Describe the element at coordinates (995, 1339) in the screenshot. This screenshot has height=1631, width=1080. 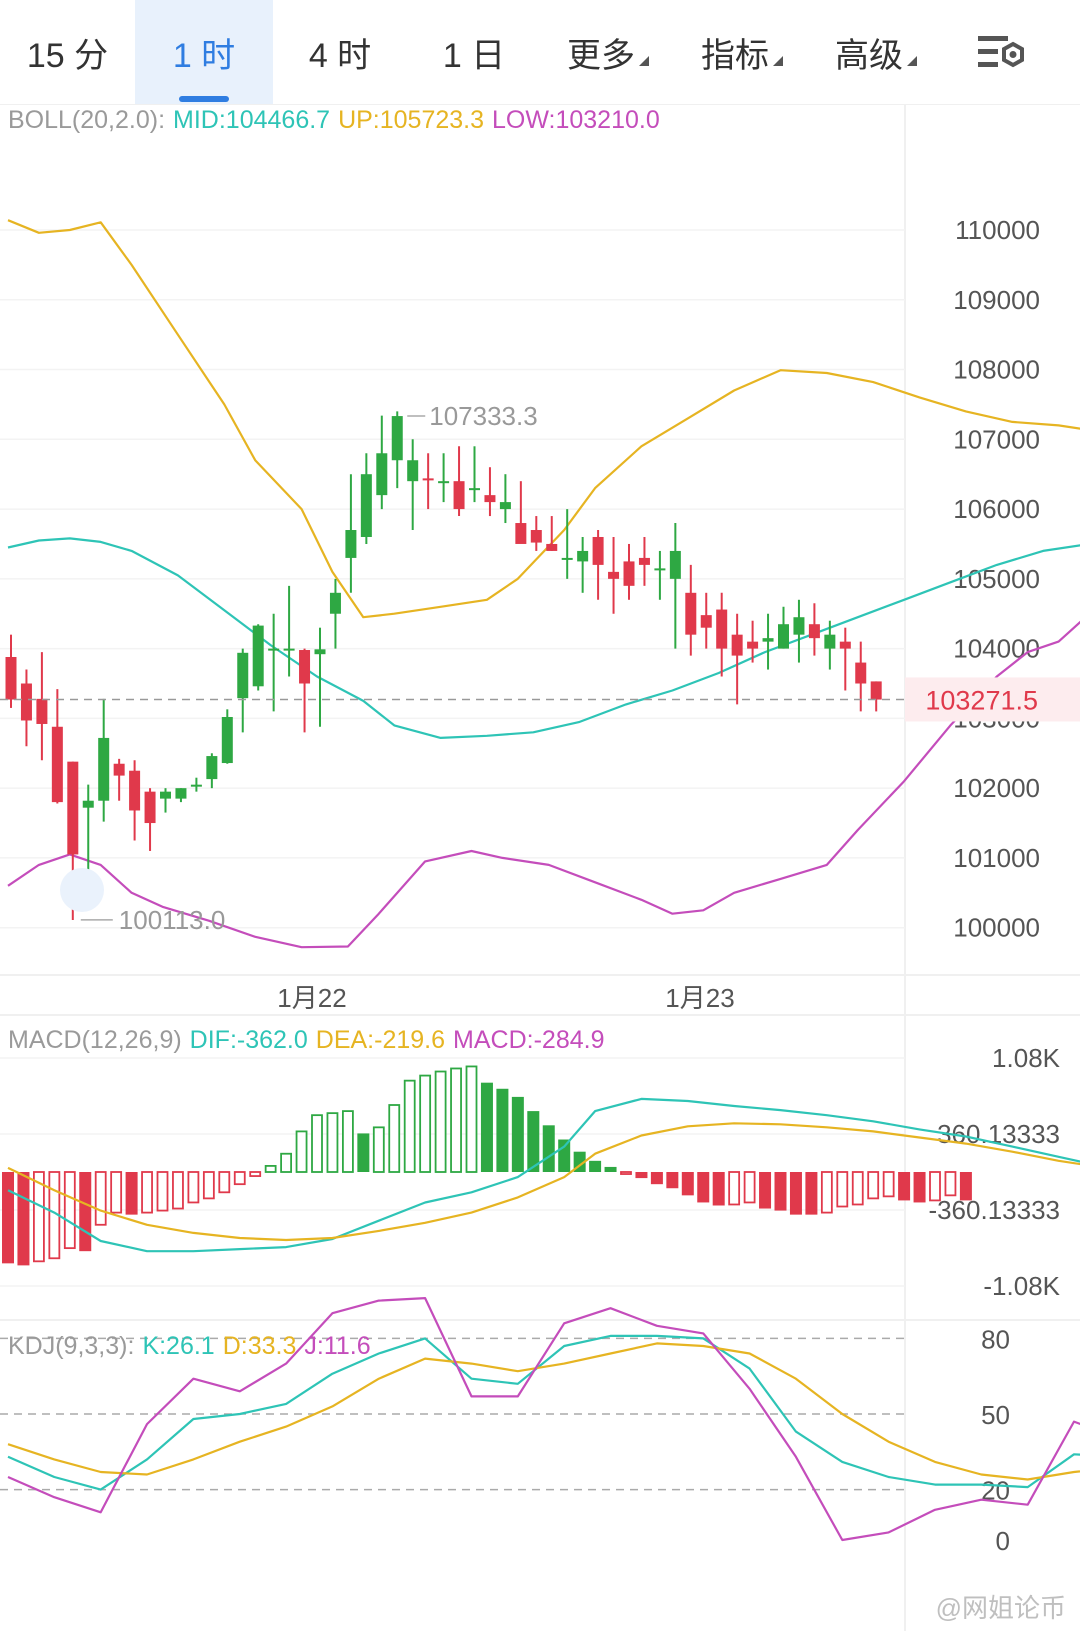
I see `kdj-tick-label: 80` at that location.